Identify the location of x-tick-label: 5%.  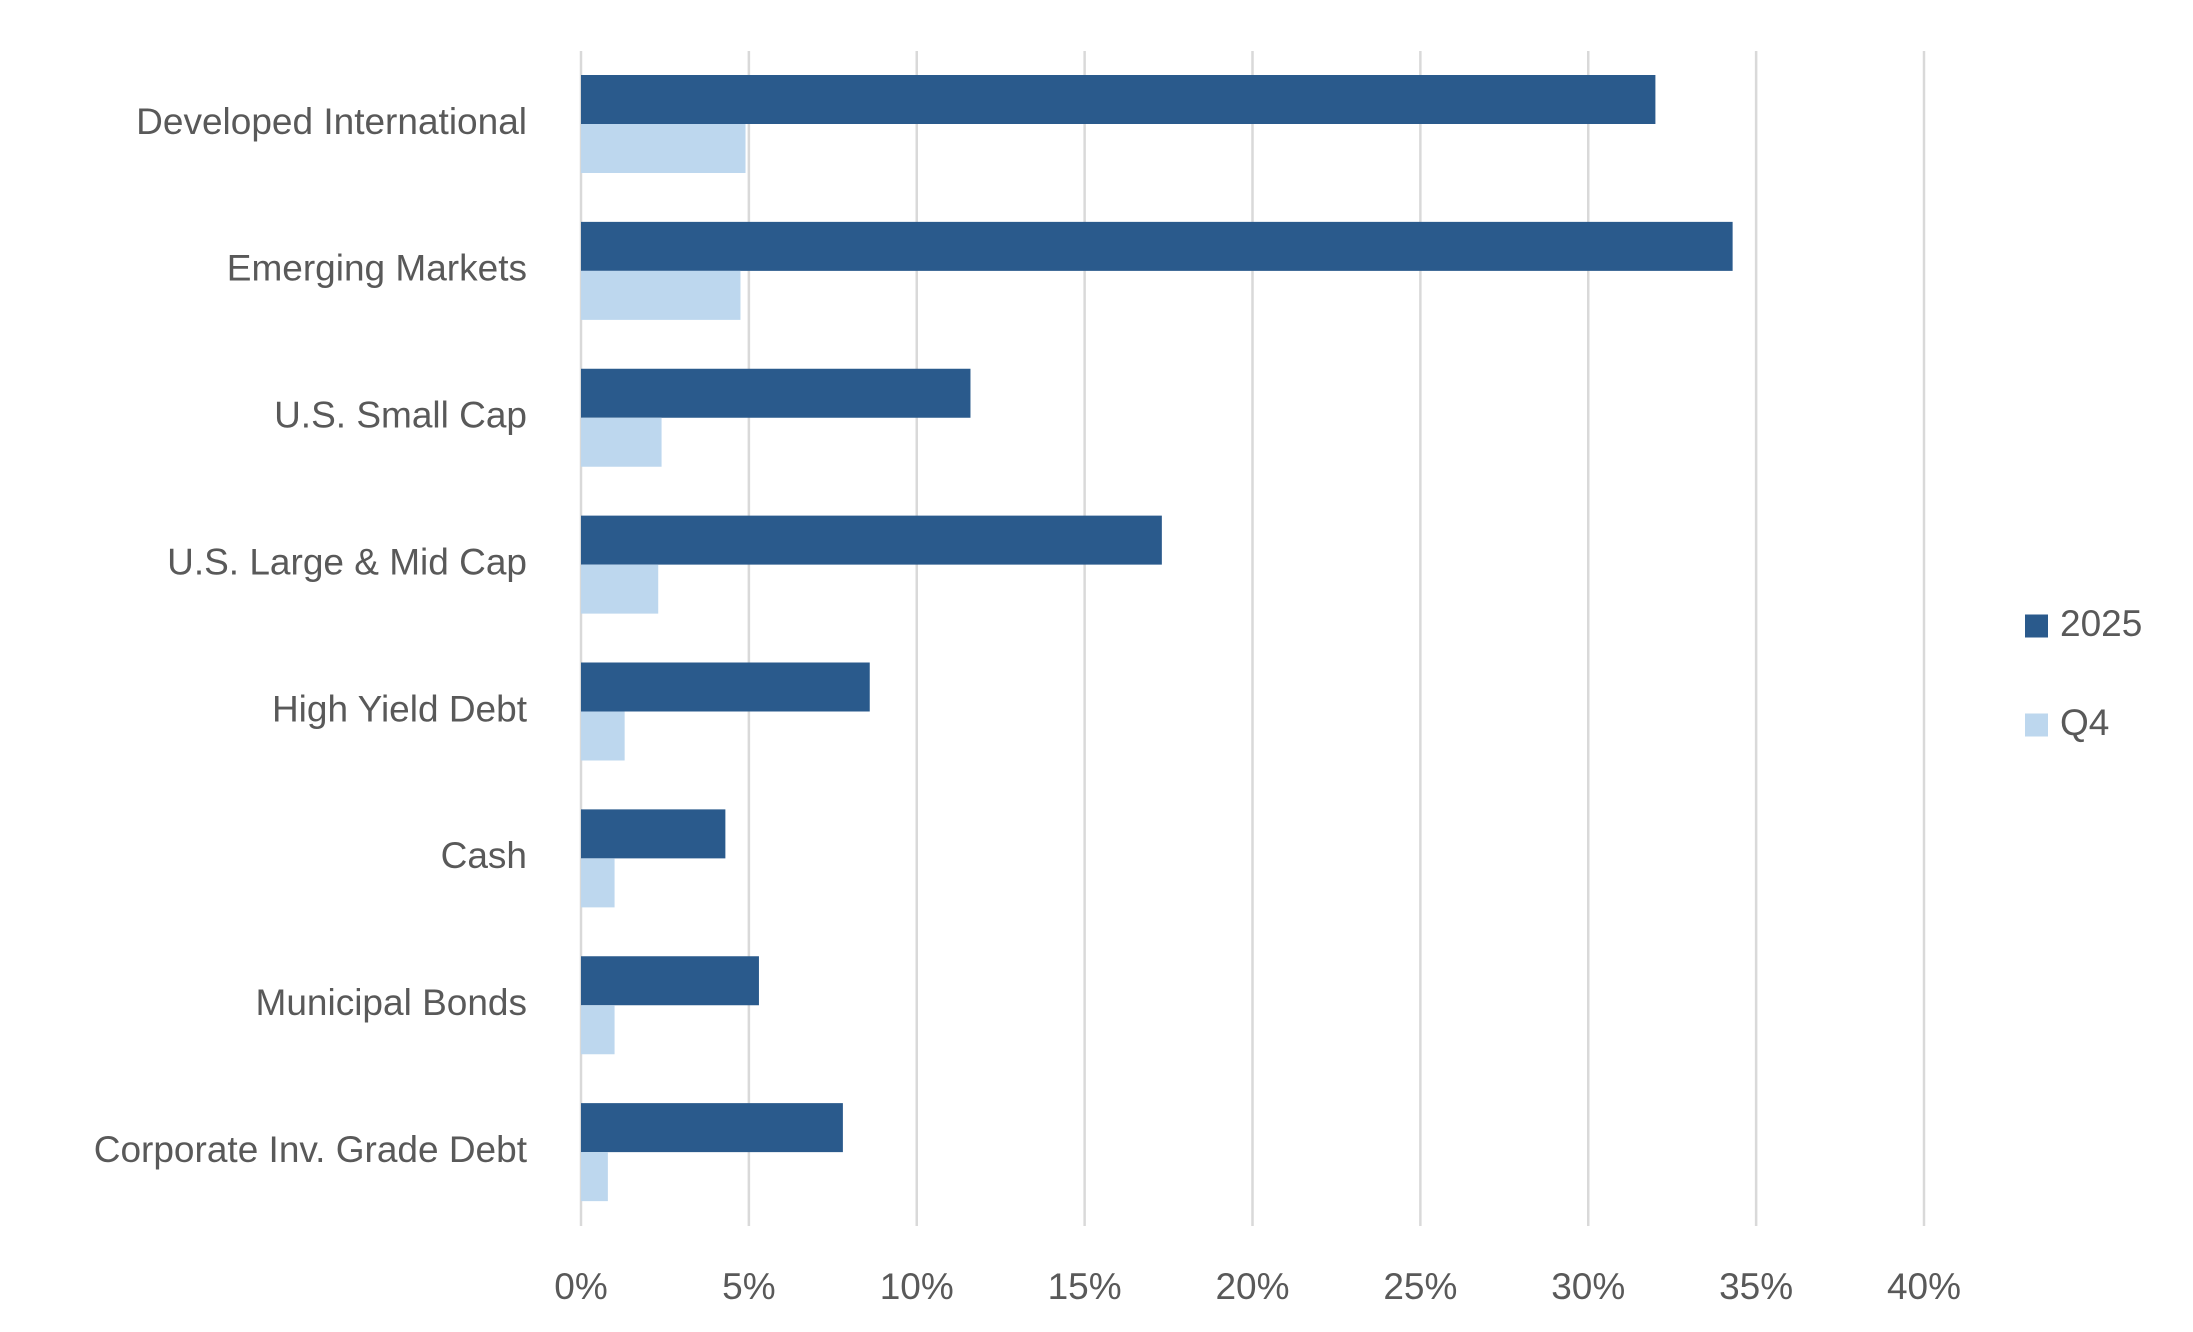
(748, 1286).